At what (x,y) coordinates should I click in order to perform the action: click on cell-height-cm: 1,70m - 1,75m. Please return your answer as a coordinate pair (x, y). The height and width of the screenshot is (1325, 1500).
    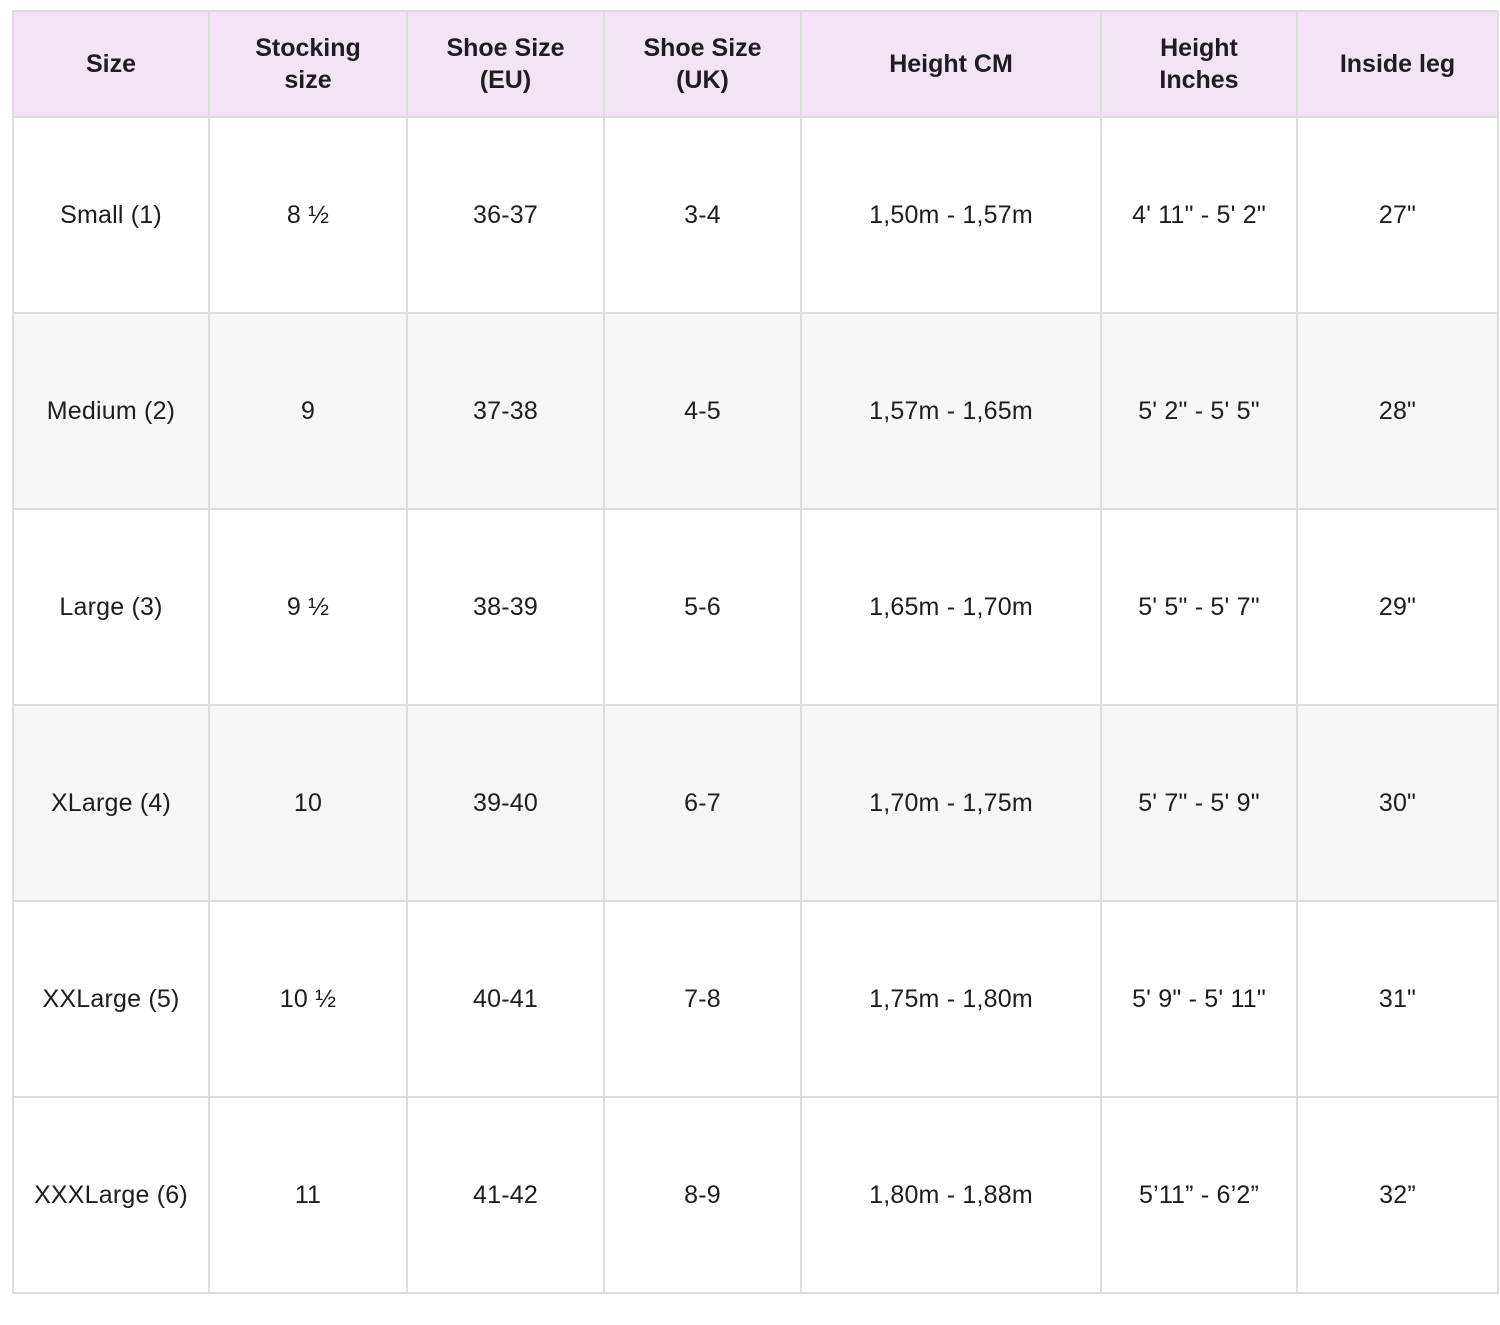
    Looking at the image, I should click on (951, 803).